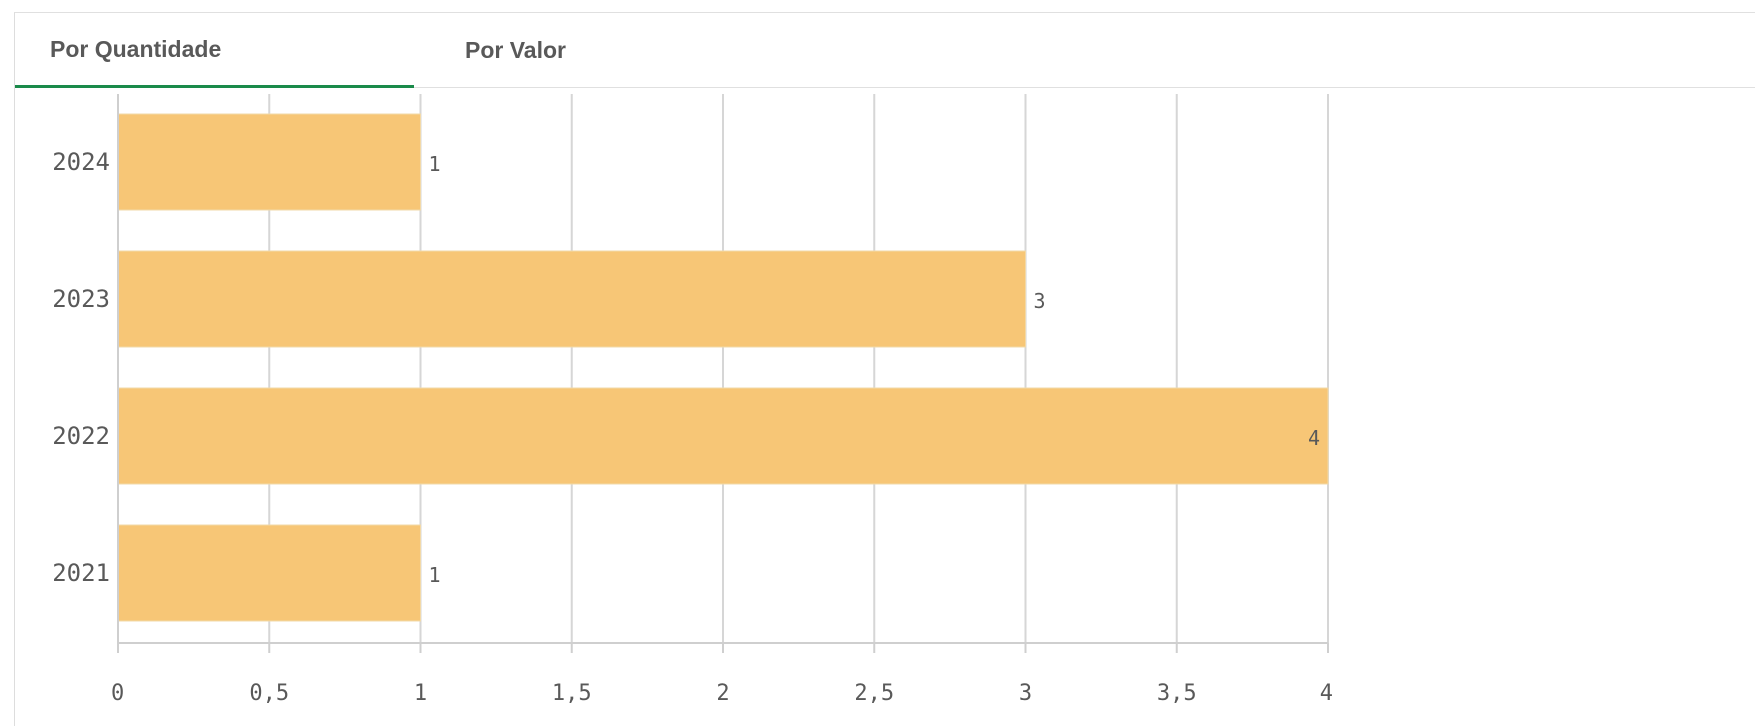 This screenshot has width=1755, height=726. I want to click on tab-bar: Por Quantidade Por Valor, so click(885, 50).